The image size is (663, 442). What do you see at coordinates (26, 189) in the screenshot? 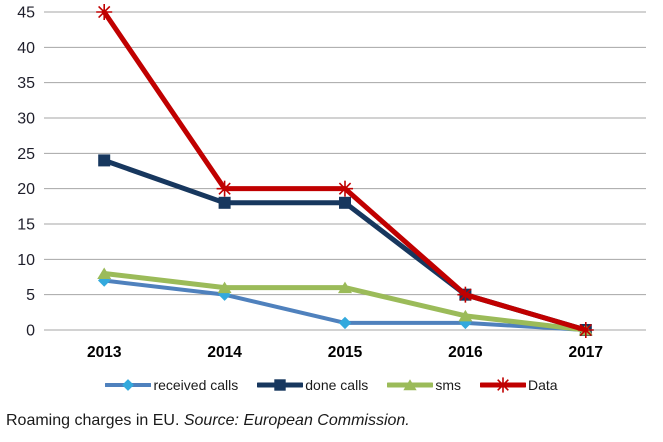
I see `svg-text: 20` at bounding box center [26, 189].